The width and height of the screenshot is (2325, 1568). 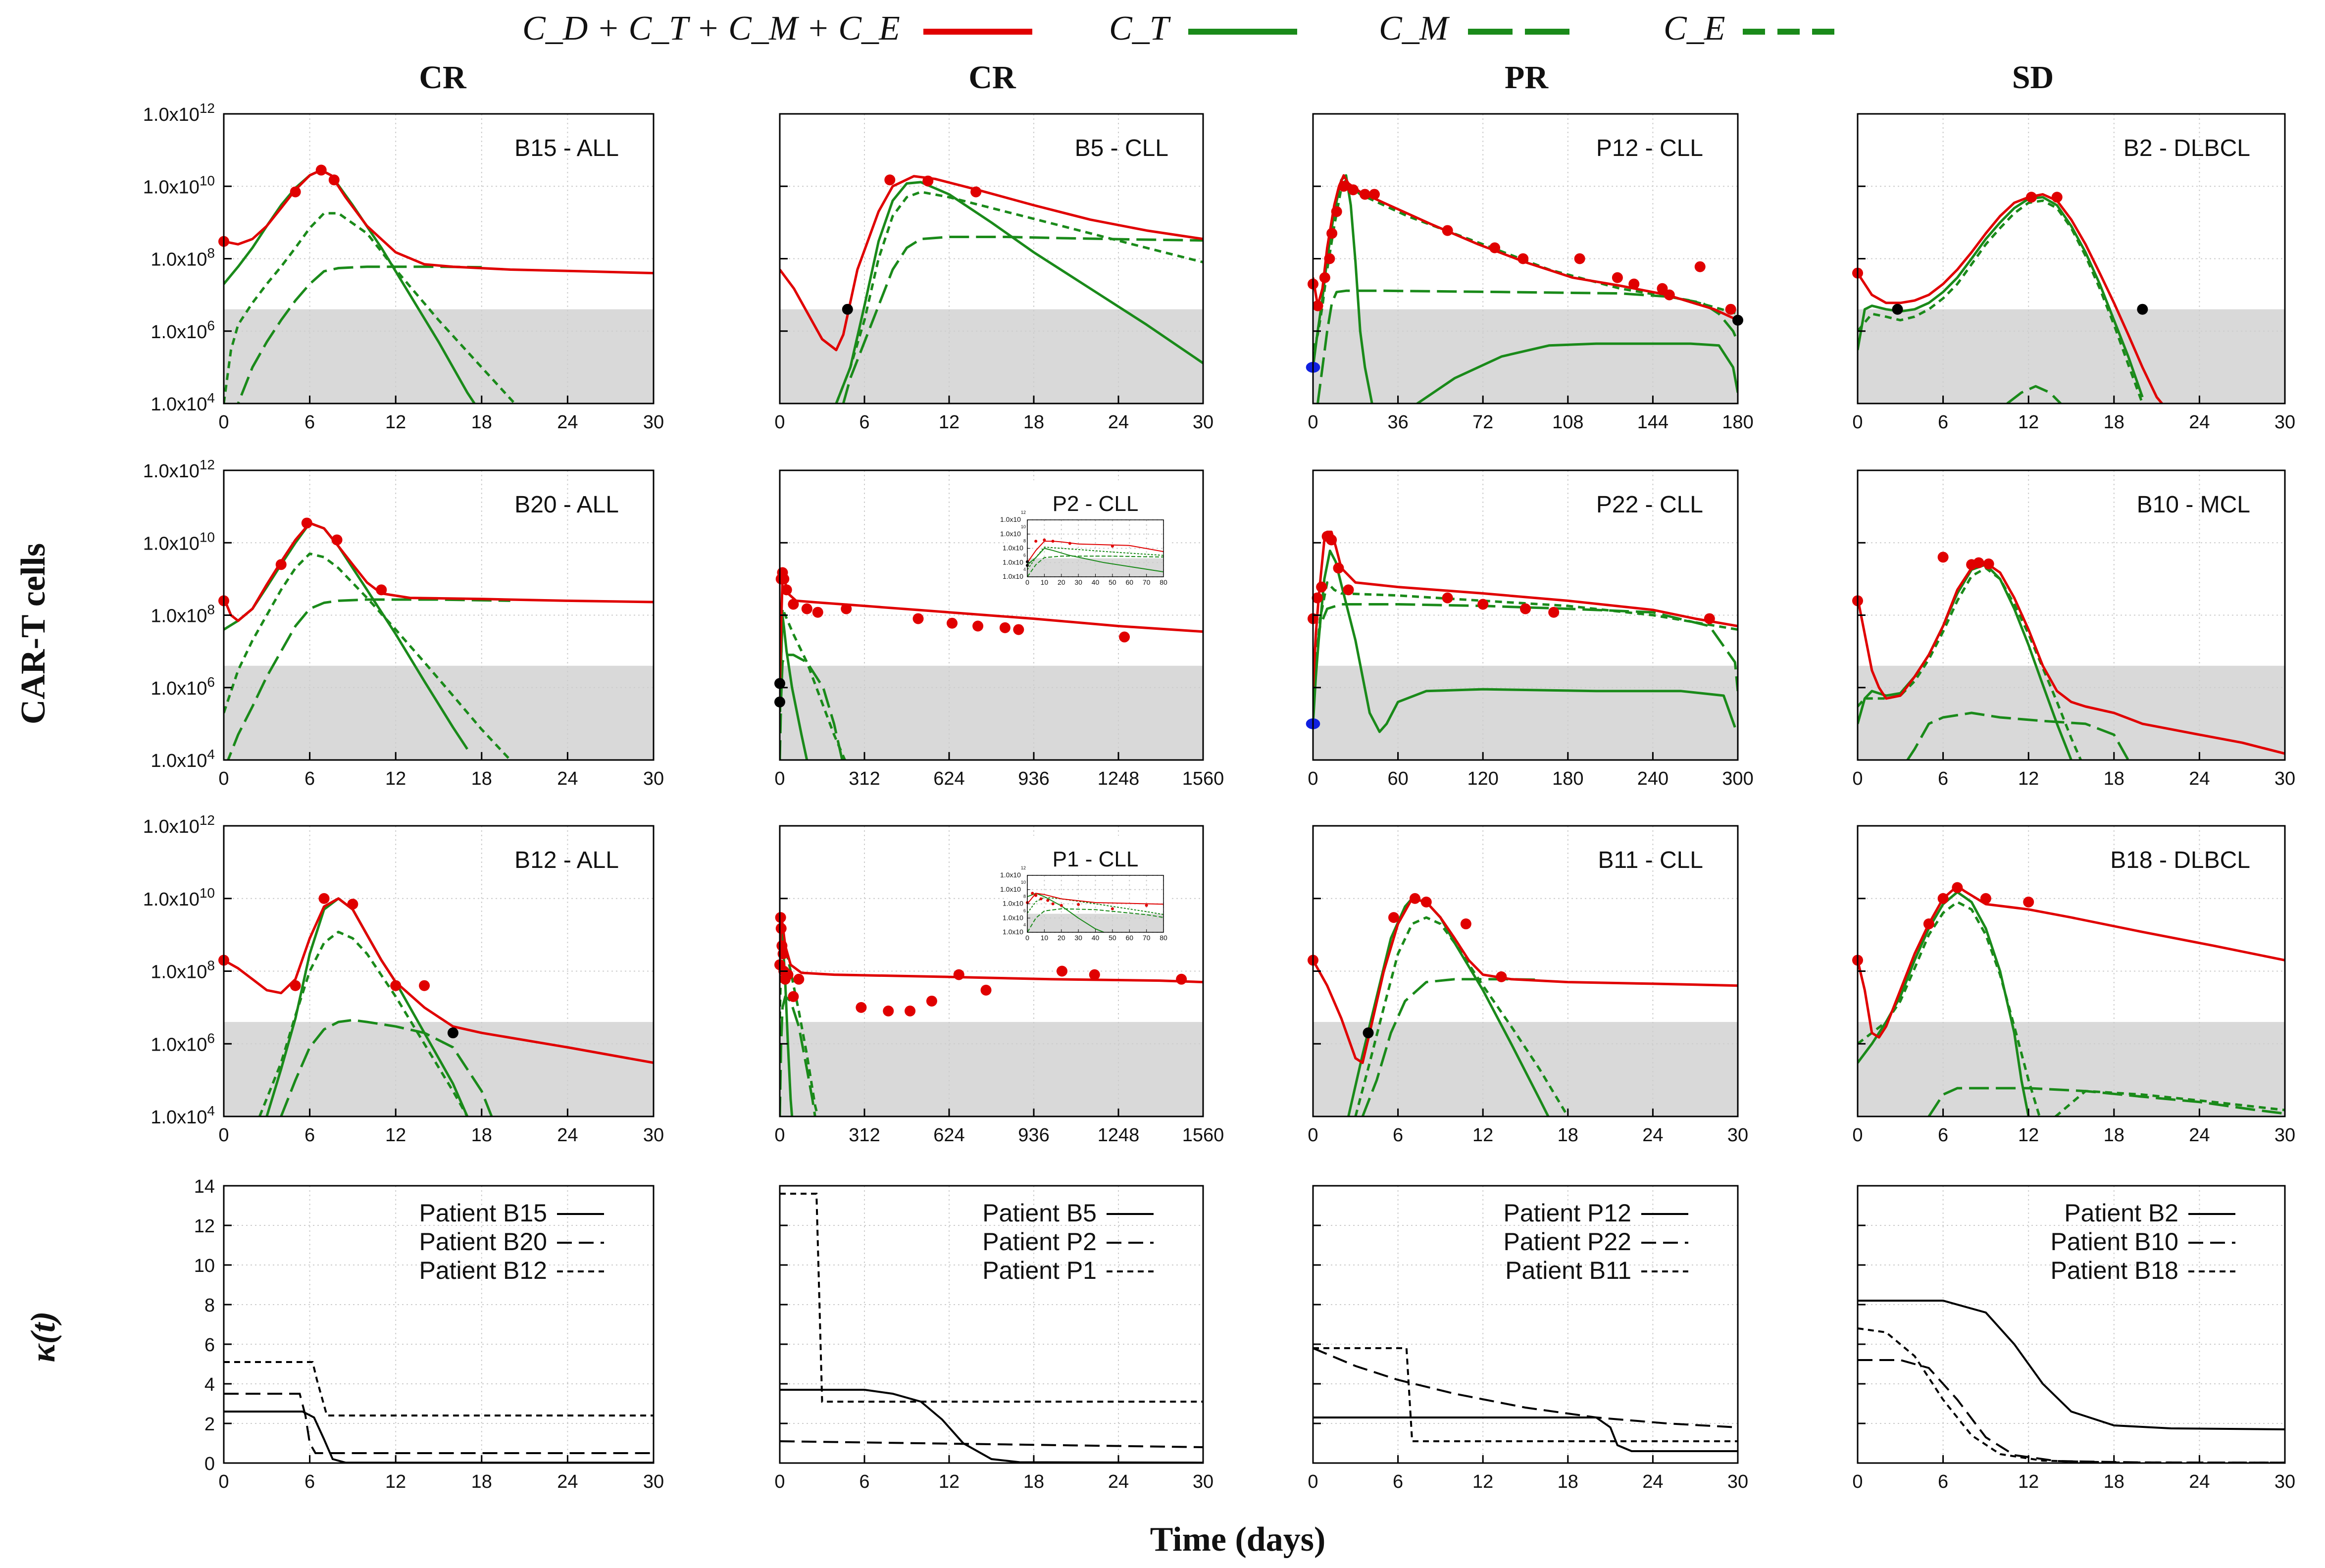 I want to click on kappa-legend-label: Patient B15, so click(x=483, y=1213).